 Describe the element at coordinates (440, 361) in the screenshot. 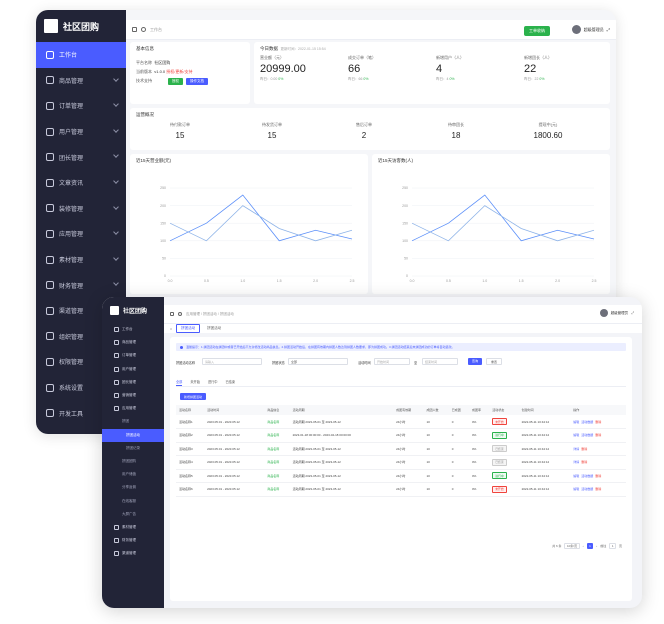

I see `time-end-input: 结束时间` at that location.